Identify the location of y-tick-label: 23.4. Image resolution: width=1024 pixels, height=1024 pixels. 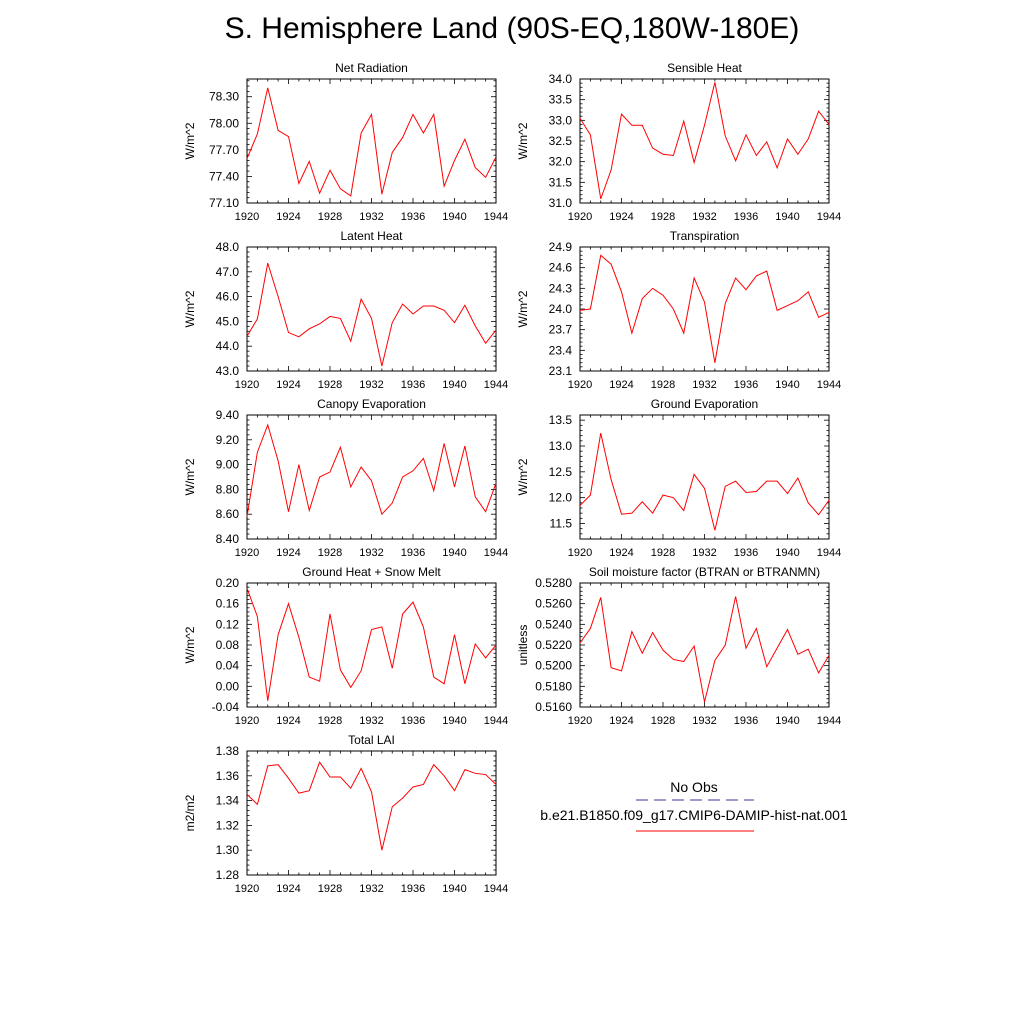
(561, 350).